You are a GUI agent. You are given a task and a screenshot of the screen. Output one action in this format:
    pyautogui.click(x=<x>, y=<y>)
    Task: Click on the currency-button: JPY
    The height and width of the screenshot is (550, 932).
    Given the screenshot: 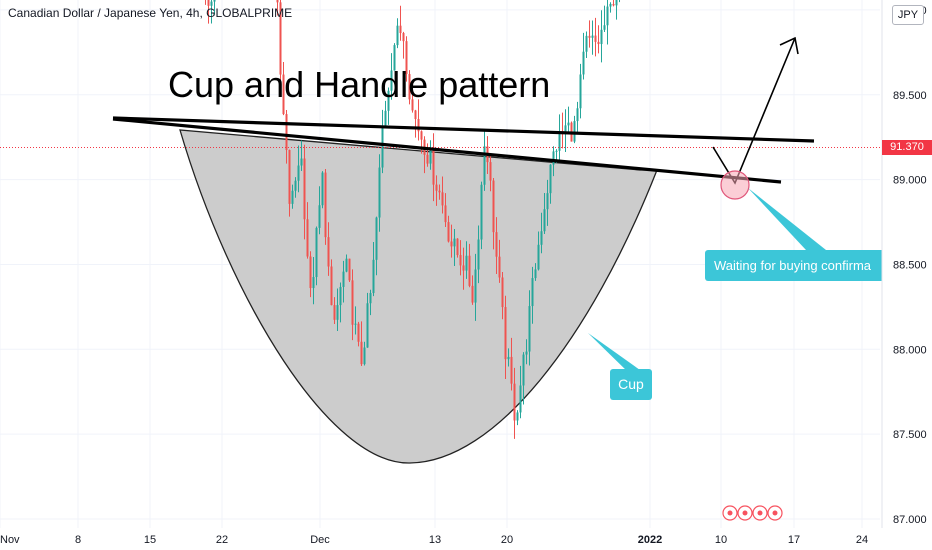 What is the action you would take?
    pyautogui.click(x=908, y=15)
    